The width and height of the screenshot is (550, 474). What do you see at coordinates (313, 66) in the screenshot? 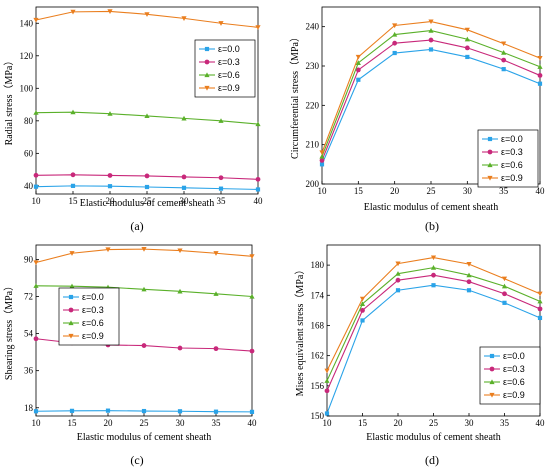
I see `y-tick-label: 230` at bounding box center [313, 66].